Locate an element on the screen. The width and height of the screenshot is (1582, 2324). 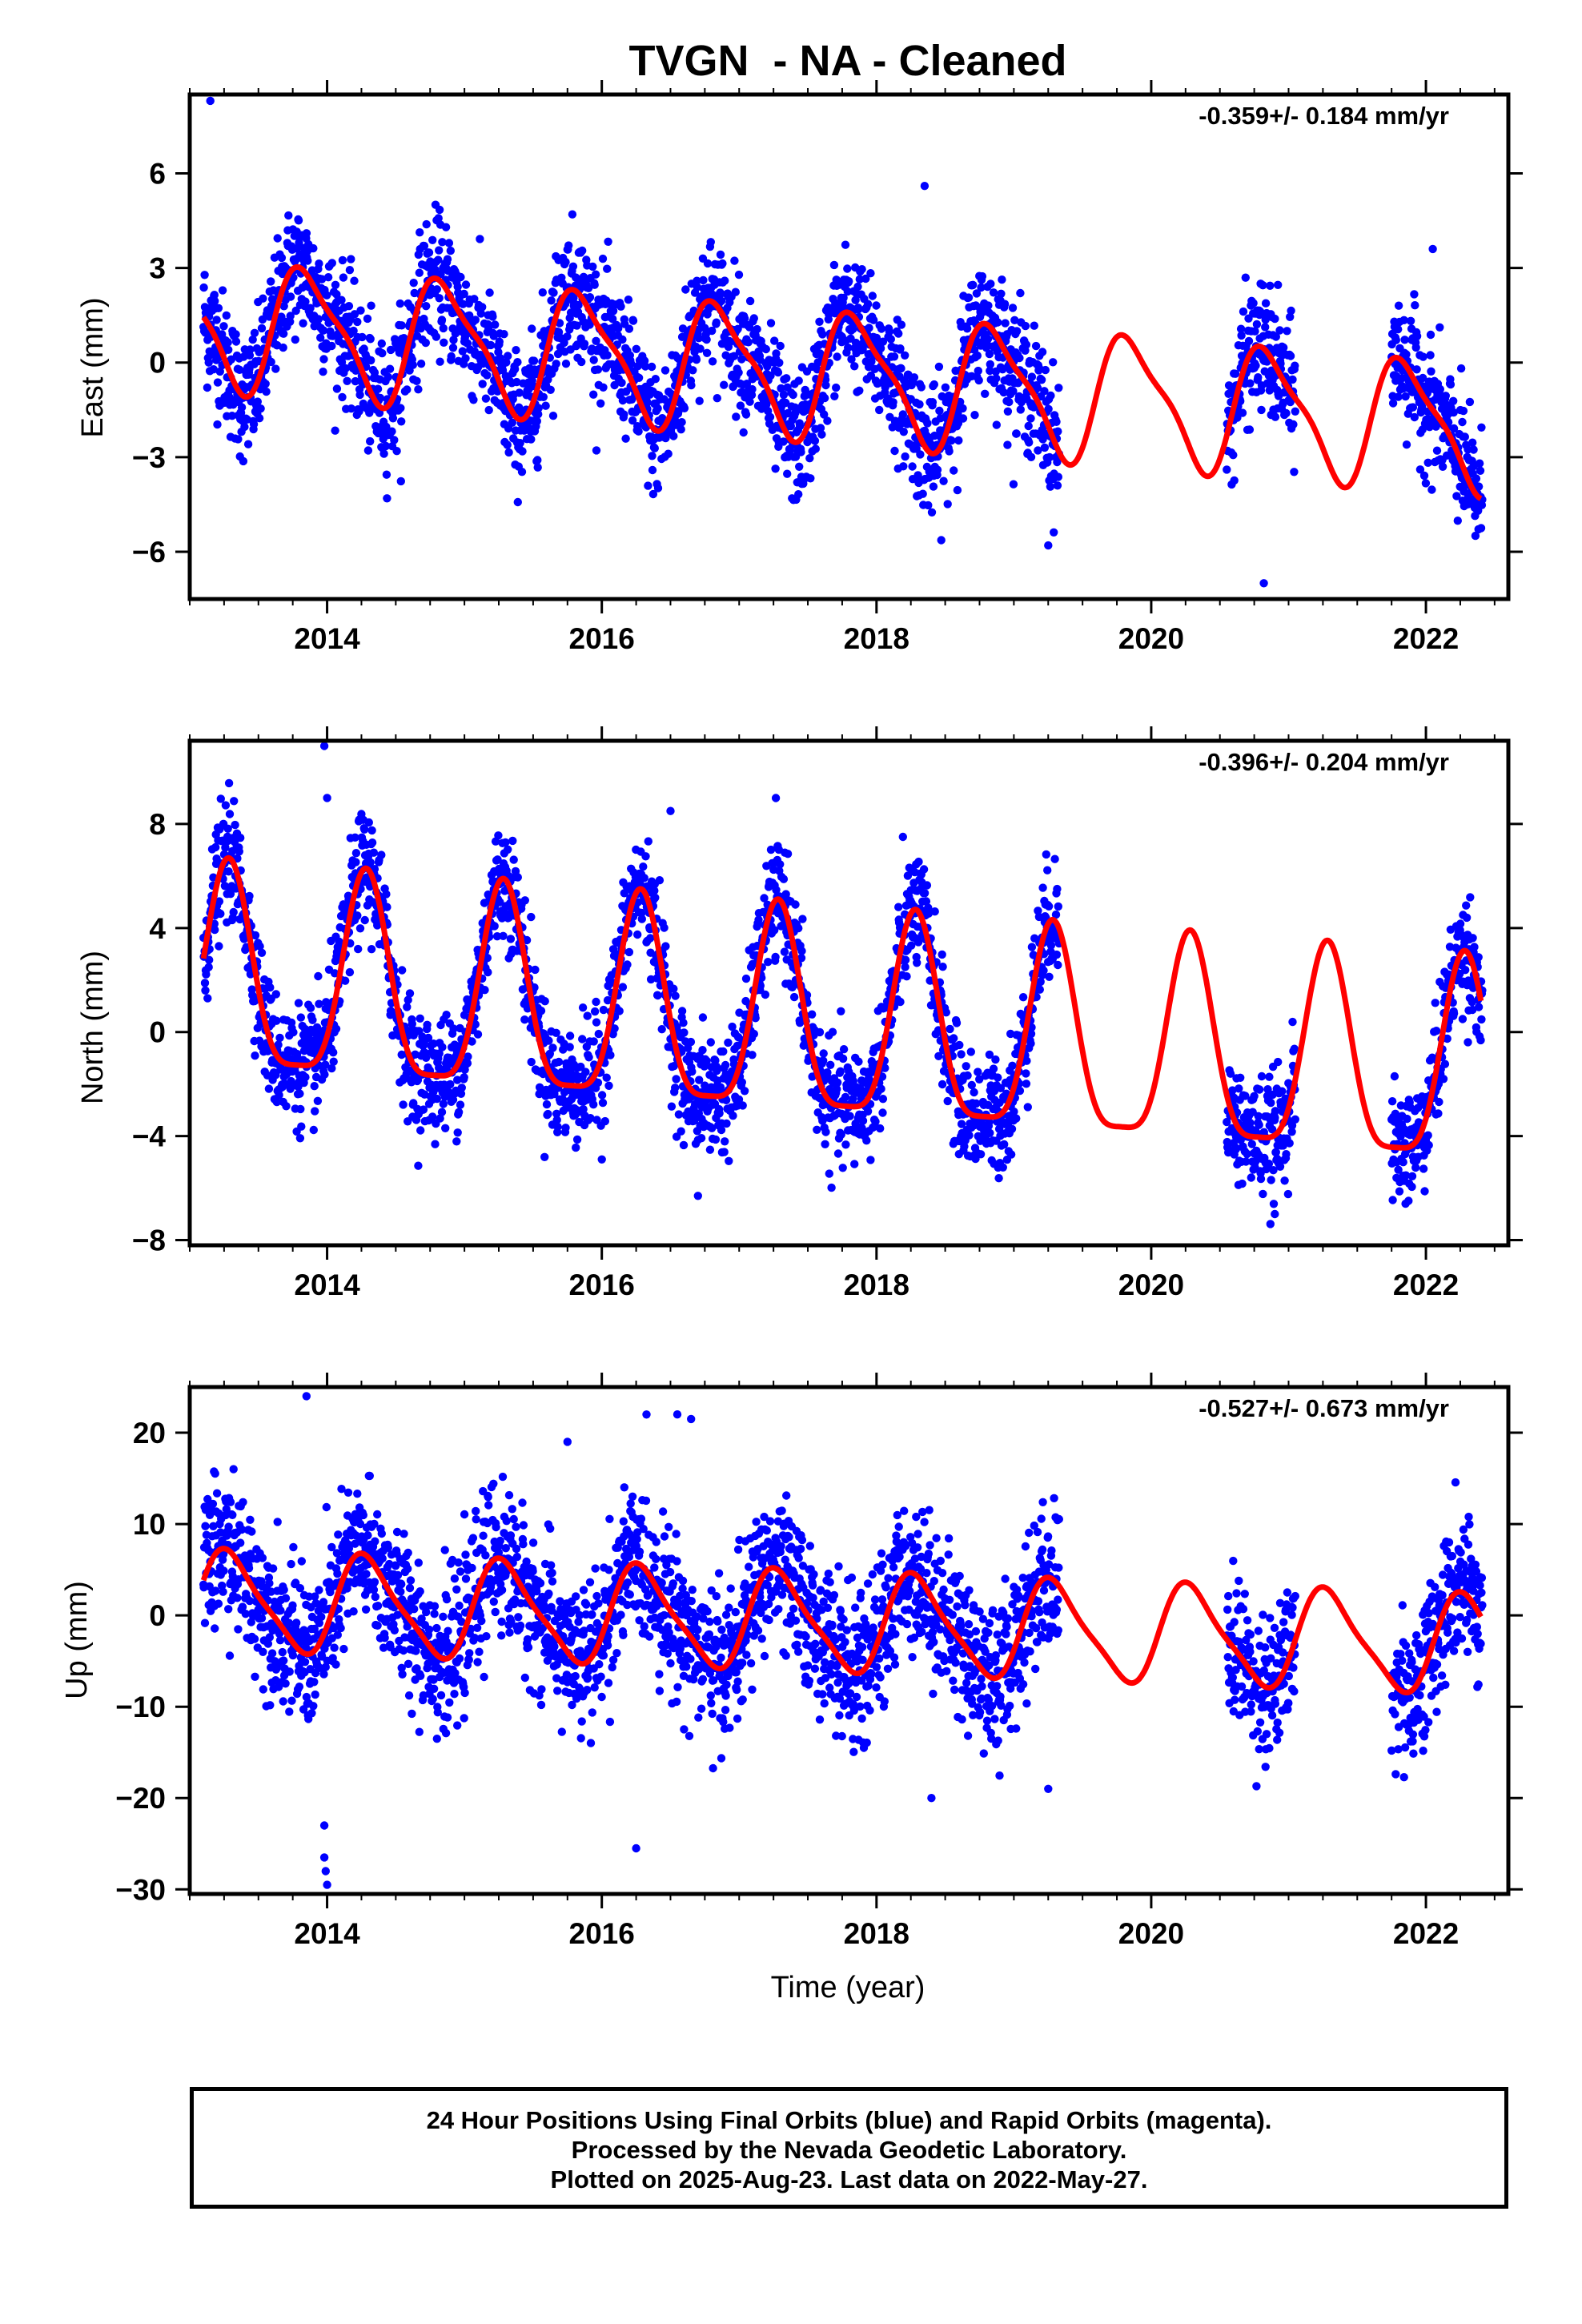
rate-label-north: -0.396+/- 0.204 mm/yr is located at coordinates (1324, 762).